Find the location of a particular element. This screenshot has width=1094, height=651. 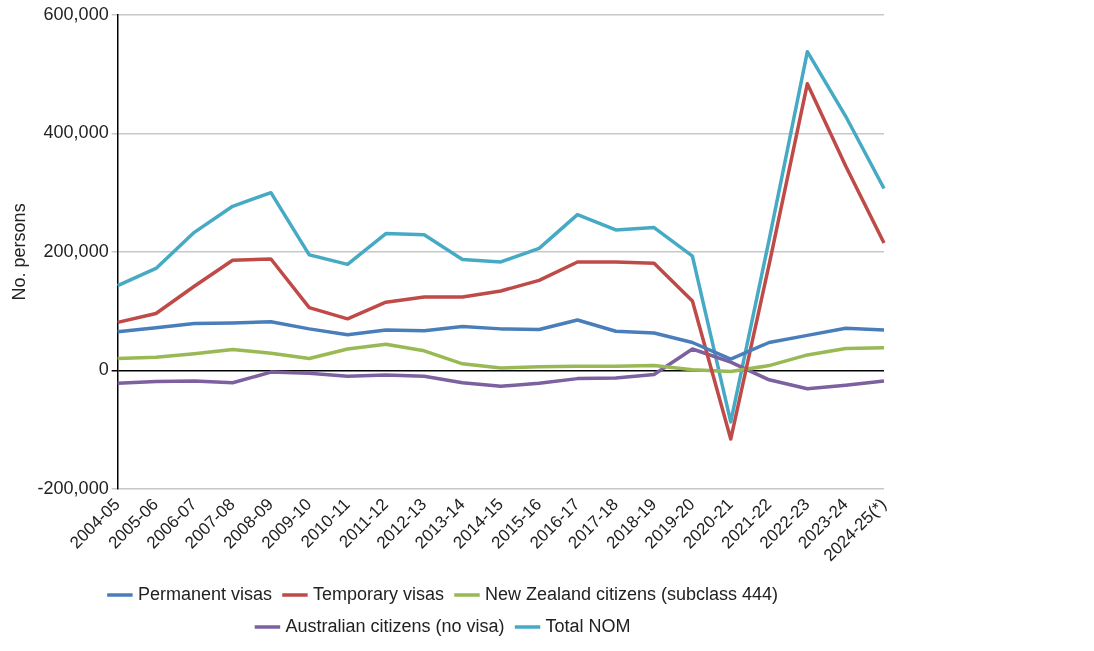

legend-label: New Zealand citizens (subclass 444) is located at coordinates (631, 593).